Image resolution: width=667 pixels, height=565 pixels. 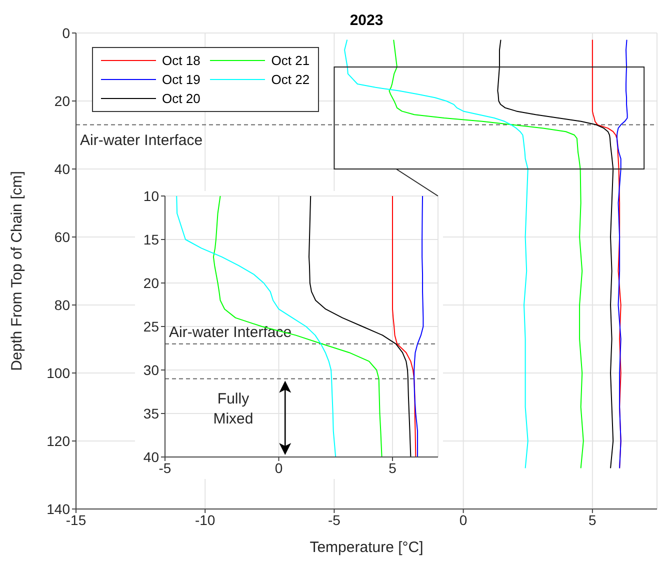 I want to click on y-tick-label: 25, so click(x=151, y=326).